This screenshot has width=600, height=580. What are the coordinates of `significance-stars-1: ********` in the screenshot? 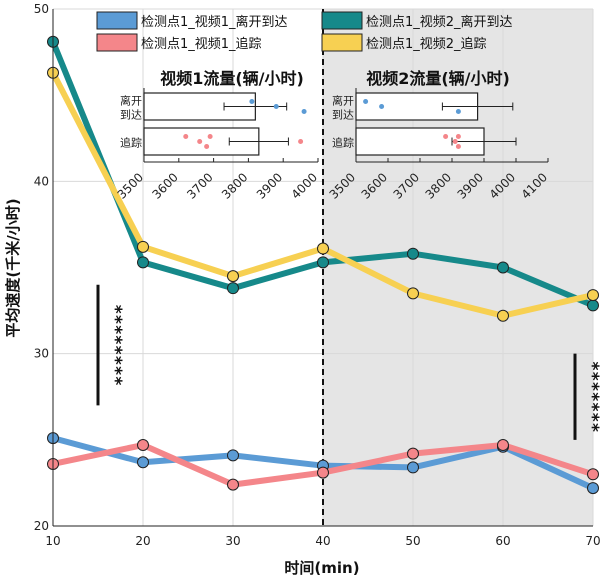 It's located at (115, 345).